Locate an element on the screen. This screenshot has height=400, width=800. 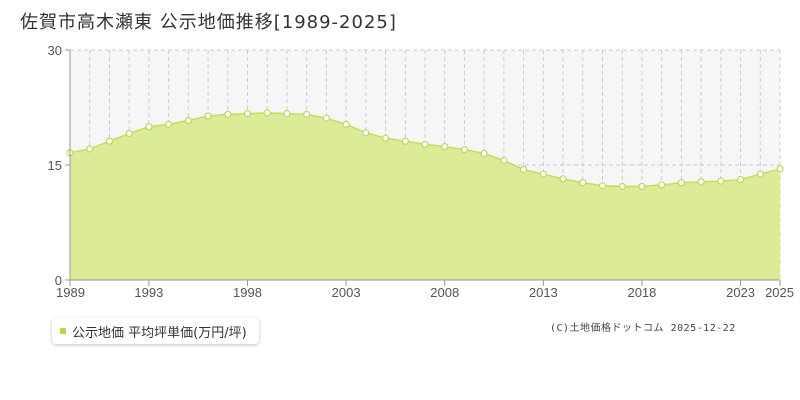
y-tick-labels: 0 15 30 is located at coordinates (55, 165).